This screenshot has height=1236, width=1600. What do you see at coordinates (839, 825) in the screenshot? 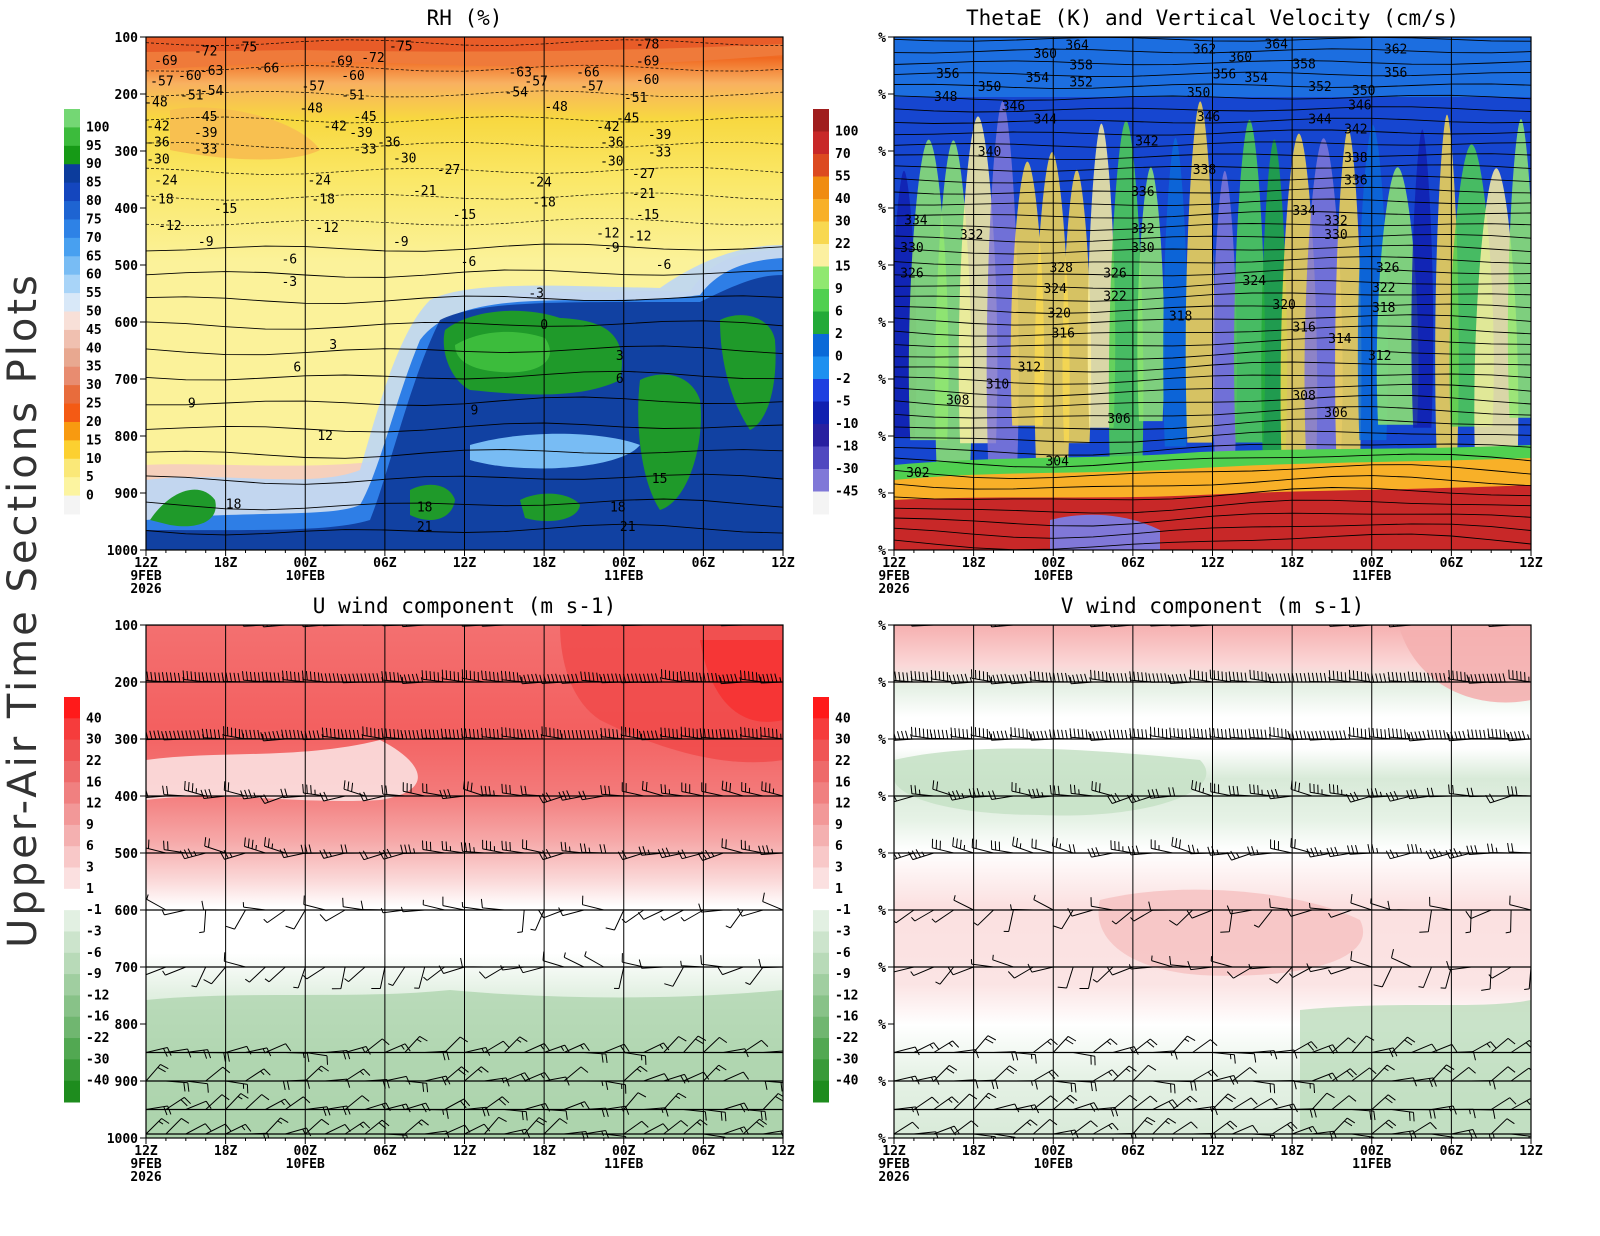
I see `vwind-colorbar-label: 9` at bounding box center [839, 825].